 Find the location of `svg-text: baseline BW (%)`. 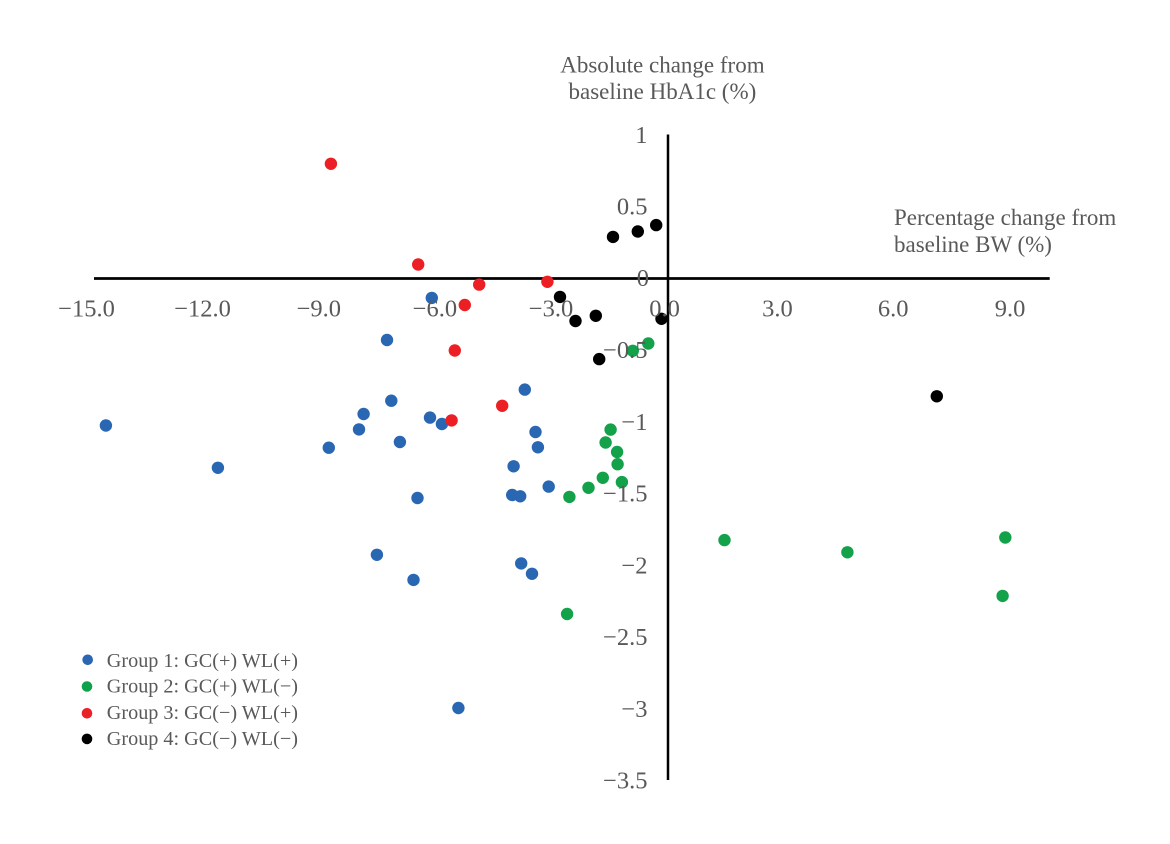

svg-text: baseline BW (%) is located at coordinates (973, 244).